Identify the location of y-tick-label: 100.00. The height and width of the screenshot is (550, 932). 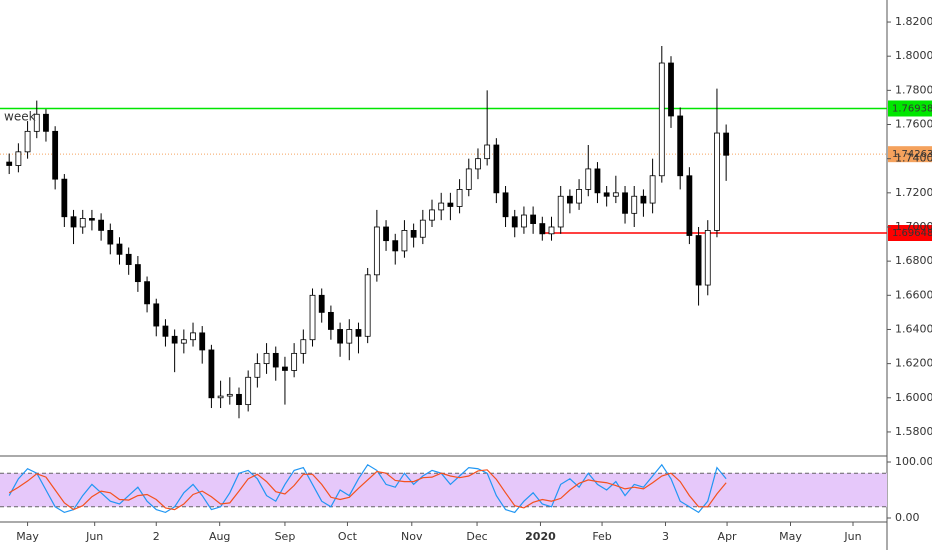
(913, 461).